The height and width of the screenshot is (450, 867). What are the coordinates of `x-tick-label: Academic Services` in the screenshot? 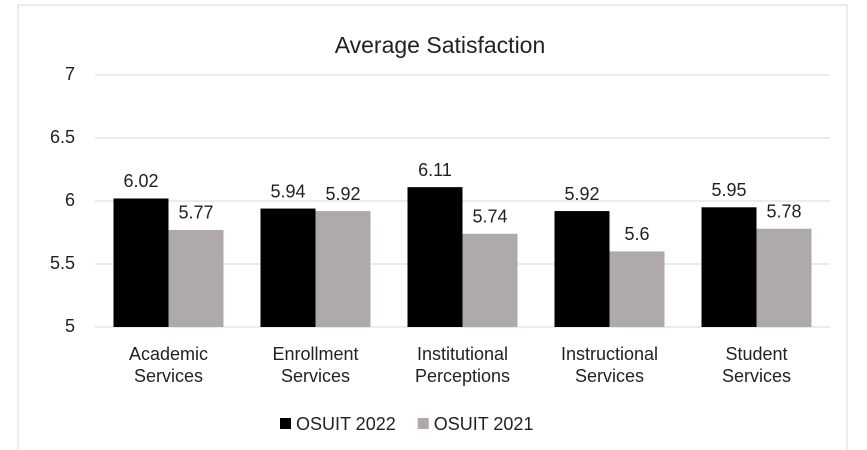 It's located at (168, 365).